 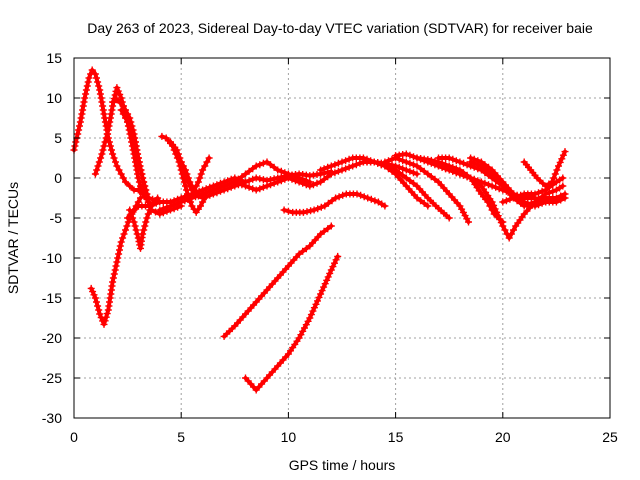 What do you see at coordinates (289, 437) in the screenshot?
I see `x-tick-label: 10` at bounding box center [289, 437].